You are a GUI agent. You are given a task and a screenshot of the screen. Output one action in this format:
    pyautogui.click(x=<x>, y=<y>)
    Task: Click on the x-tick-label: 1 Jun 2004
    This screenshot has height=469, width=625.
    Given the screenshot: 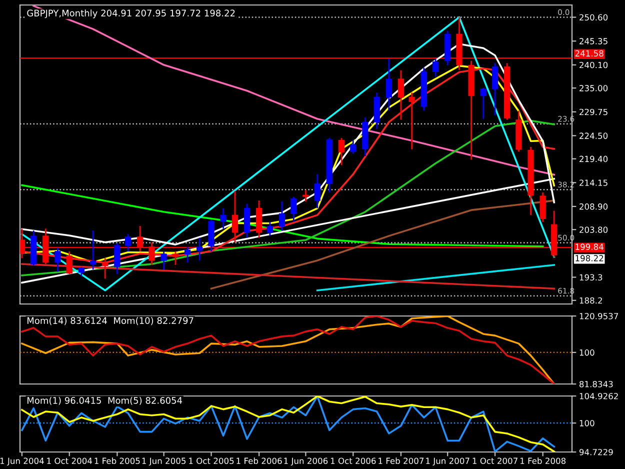 What is the action you would take?
    pyautogui.click(x=22, y=462)
    